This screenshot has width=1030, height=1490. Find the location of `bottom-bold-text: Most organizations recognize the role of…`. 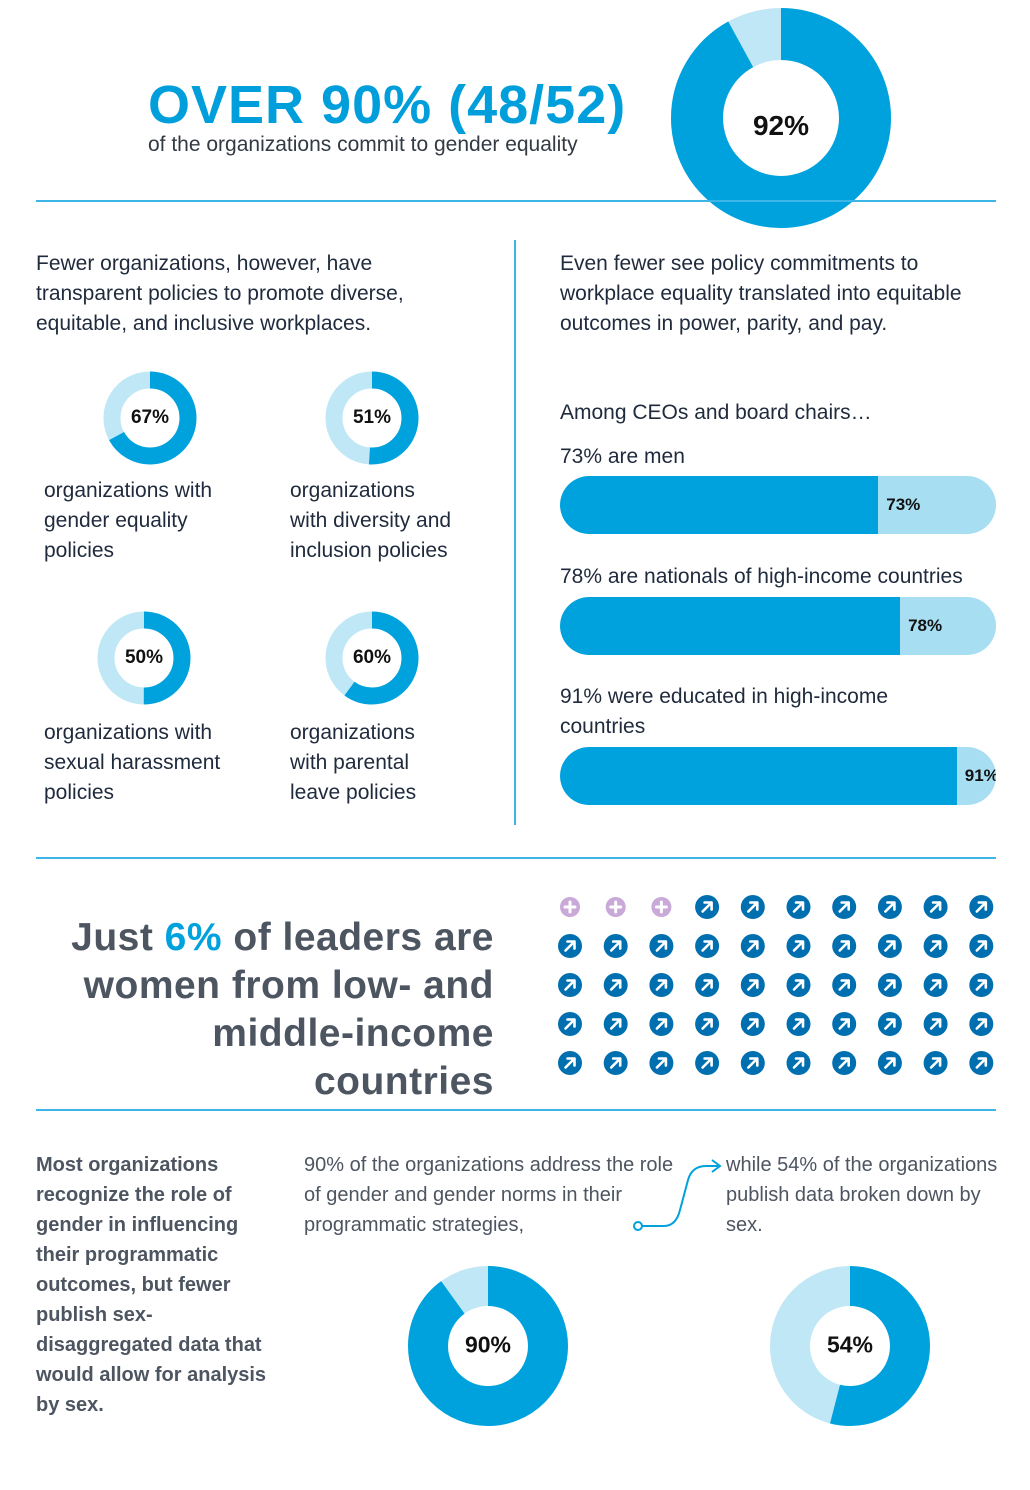

bottom-bold-text: Most organizations recognize the role of… is located at coordinates (151, 1285).